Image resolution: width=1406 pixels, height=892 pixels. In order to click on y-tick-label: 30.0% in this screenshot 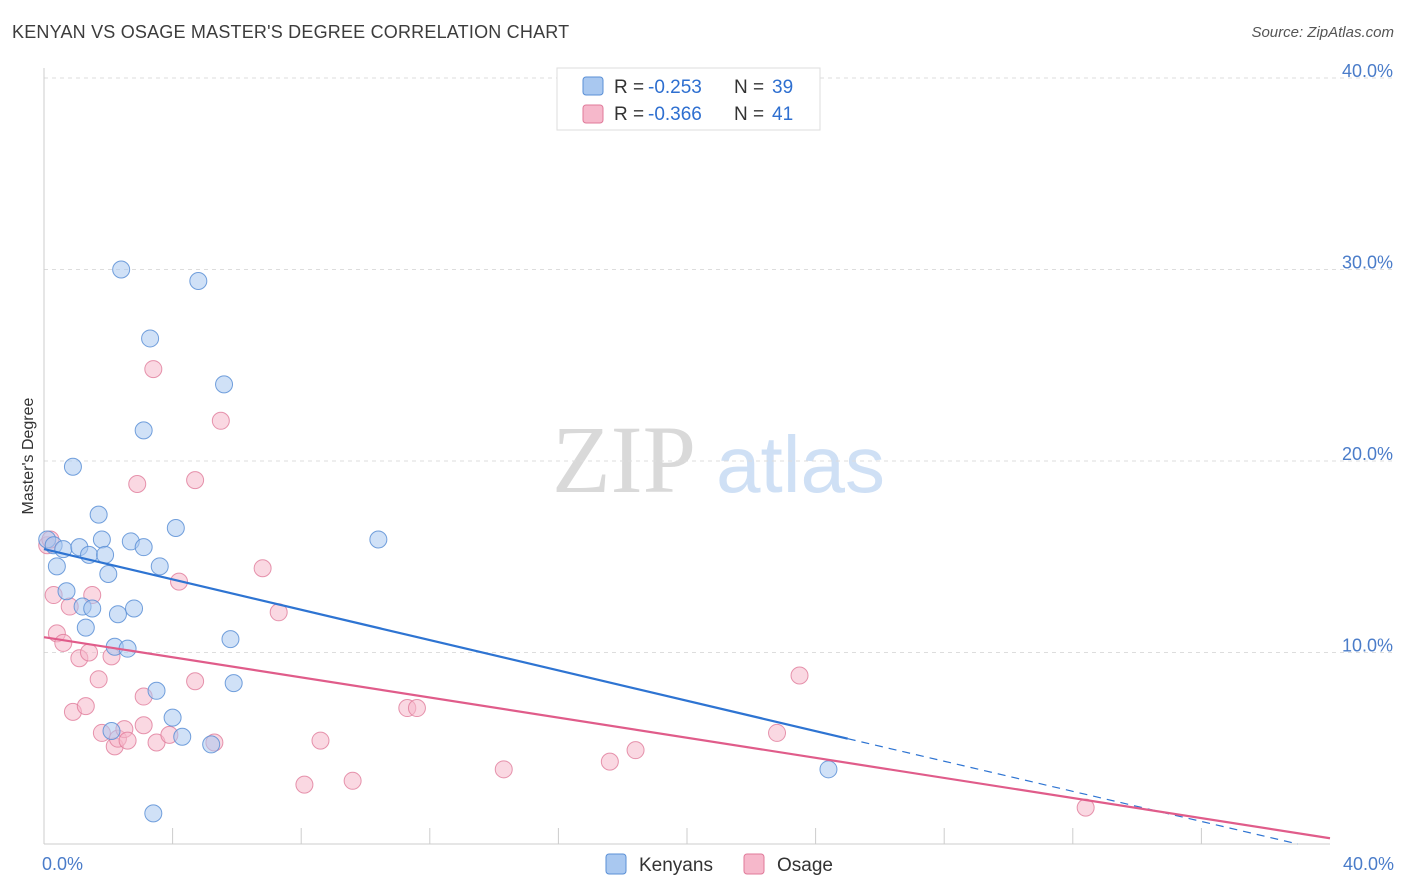, I will do `click(1367, 263)`.